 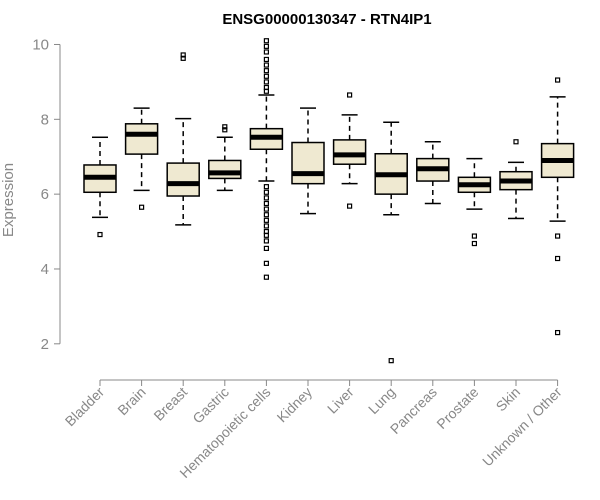 I want to click on x-tick-label: Breast, so click(x=170, y=404).